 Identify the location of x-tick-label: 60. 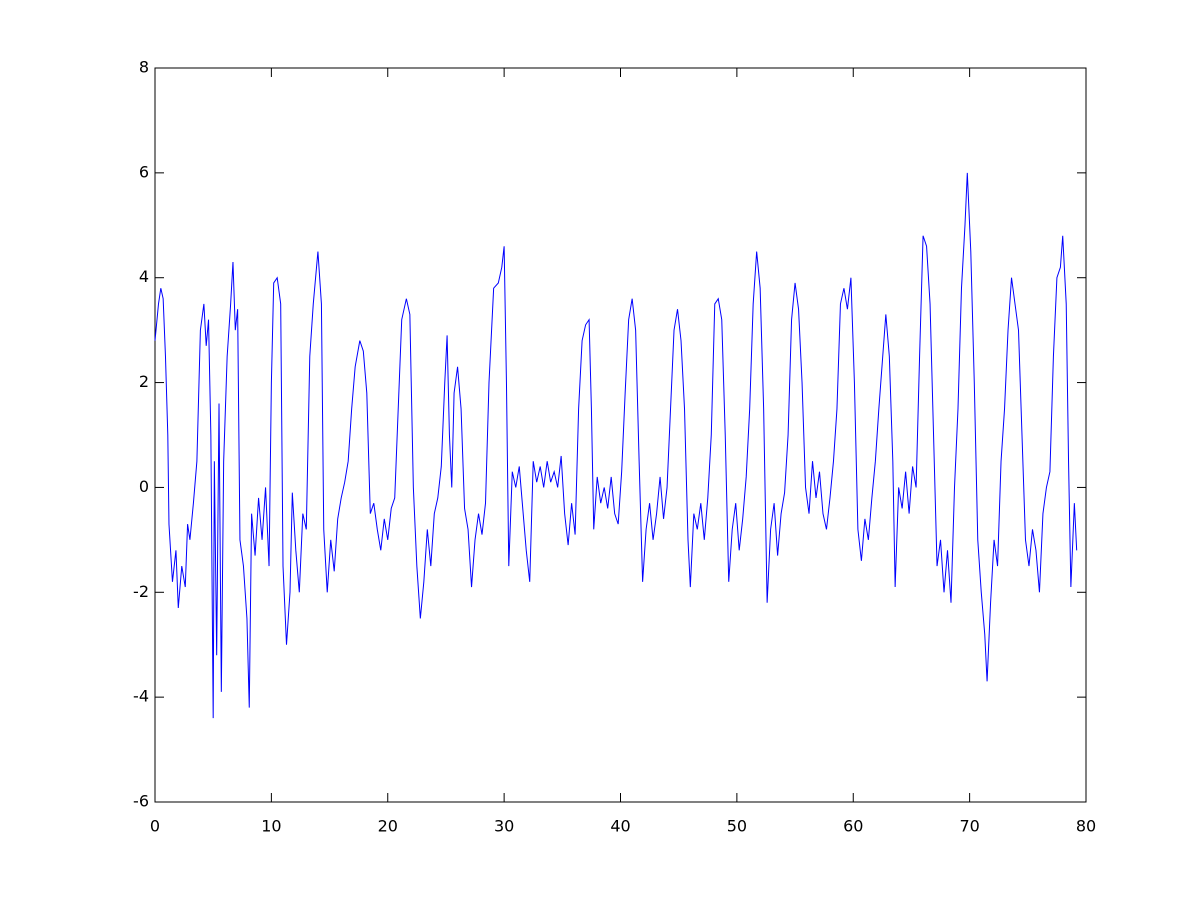
(853, 826).